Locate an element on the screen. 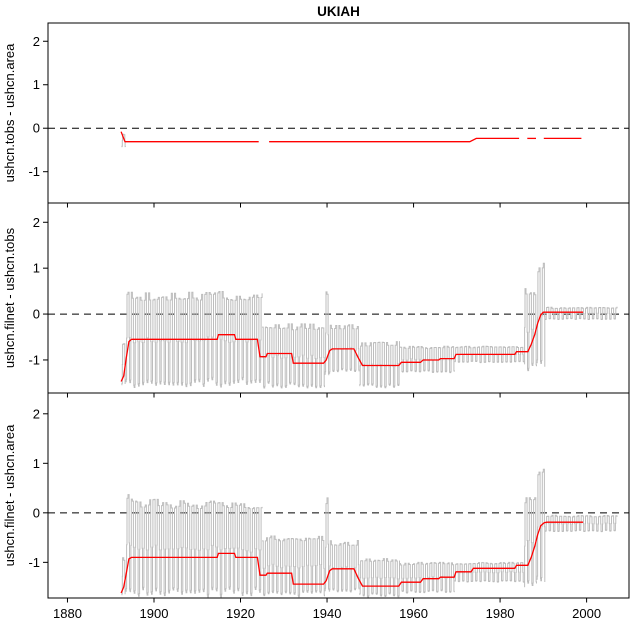 This screenshot has height=632, width=641. x-tick-label: 1940 is located at coordinates (327, 613).